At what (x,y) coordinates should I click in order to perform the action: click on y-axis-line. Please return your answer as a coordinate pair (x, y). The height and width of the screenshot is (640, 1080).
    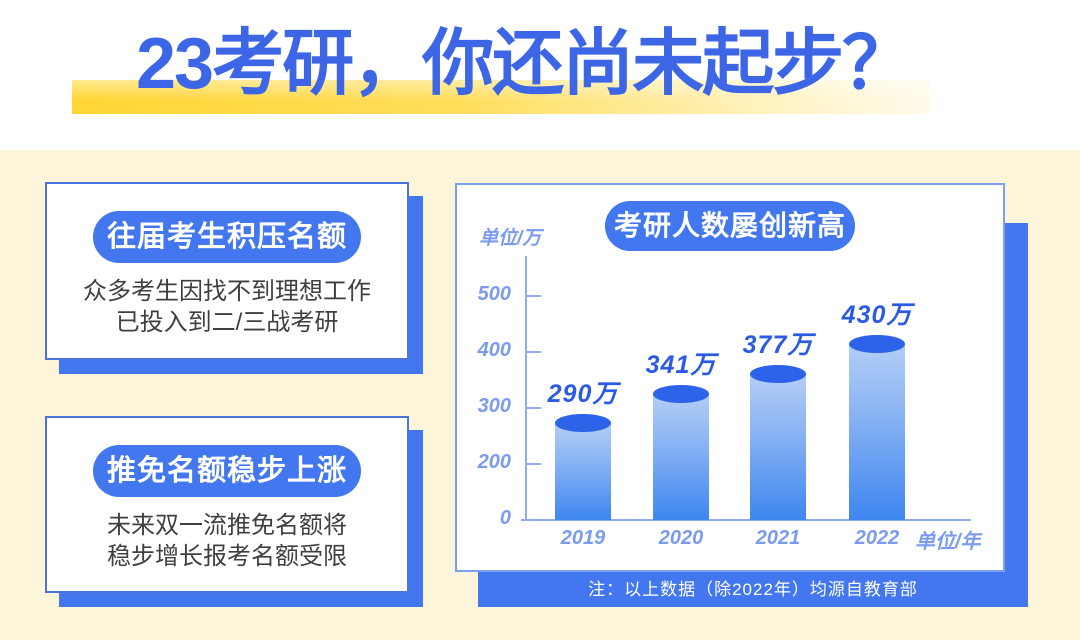
    Looking at the image, I should click on (526, 388).